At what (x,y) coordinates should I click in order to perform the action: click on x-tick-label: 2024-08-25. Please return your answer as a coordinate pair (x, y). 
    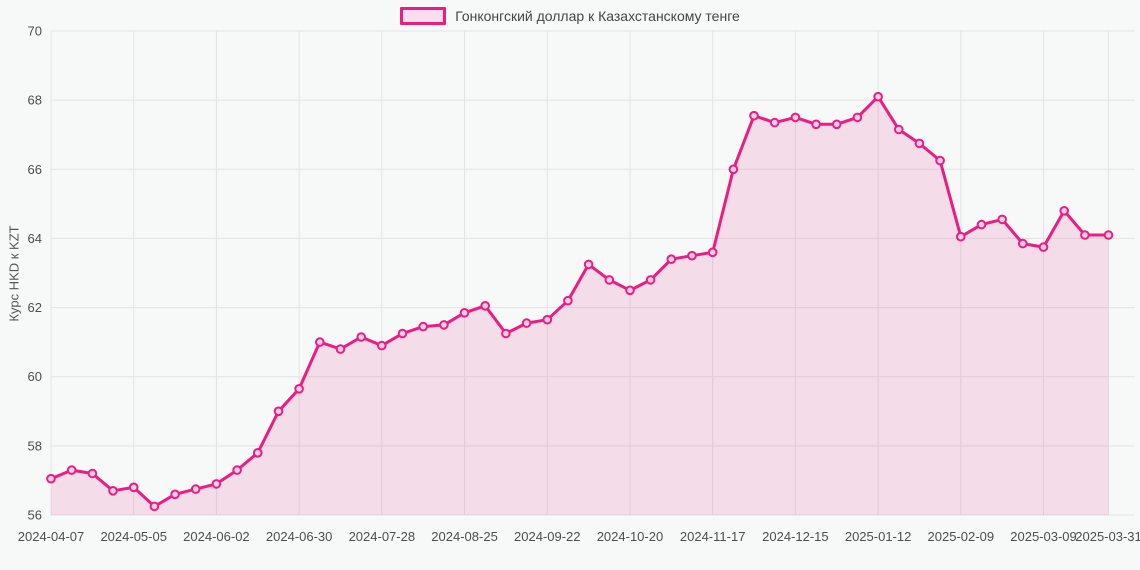
    Looking at the image, I should click on (464, 536).